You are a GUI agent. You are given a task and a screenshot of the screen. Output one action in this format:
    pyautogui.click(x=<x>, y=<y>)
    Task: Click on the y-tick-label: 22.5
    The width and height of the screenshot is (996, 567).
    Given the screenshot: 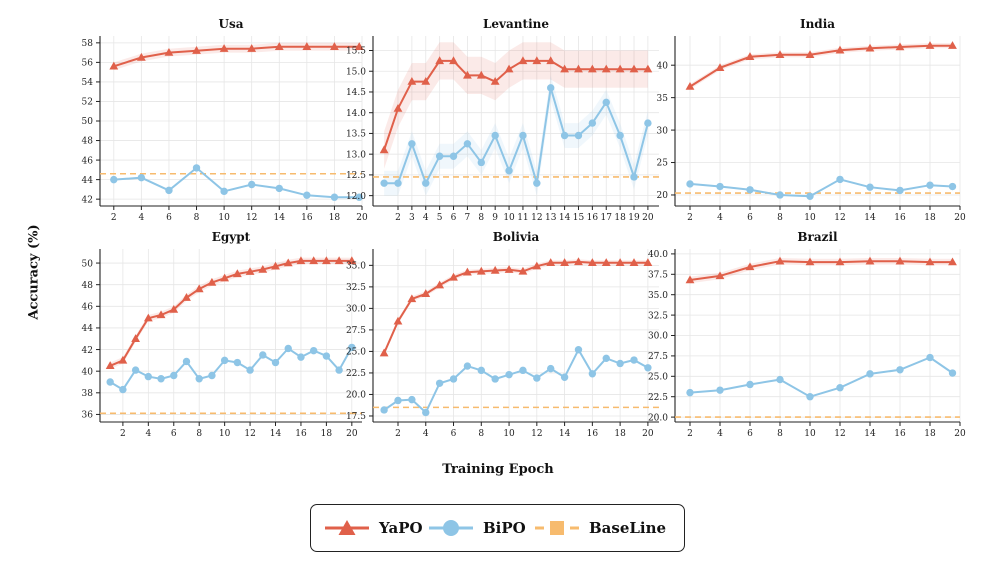 What is the action you would take?
    pyautogui.click(x=356, y=374)
    